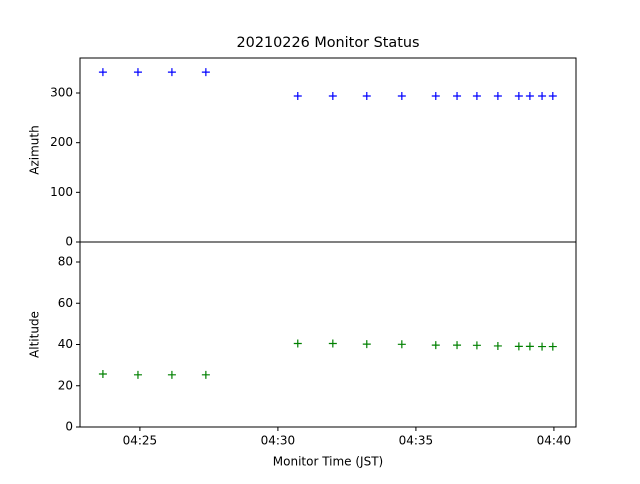 The width and height of the screenshot is (640, 484). What do you see at coordinates (65, 385) in the screenshot?
I see `y-tick-label: 20` at bounding box center [65, 385].